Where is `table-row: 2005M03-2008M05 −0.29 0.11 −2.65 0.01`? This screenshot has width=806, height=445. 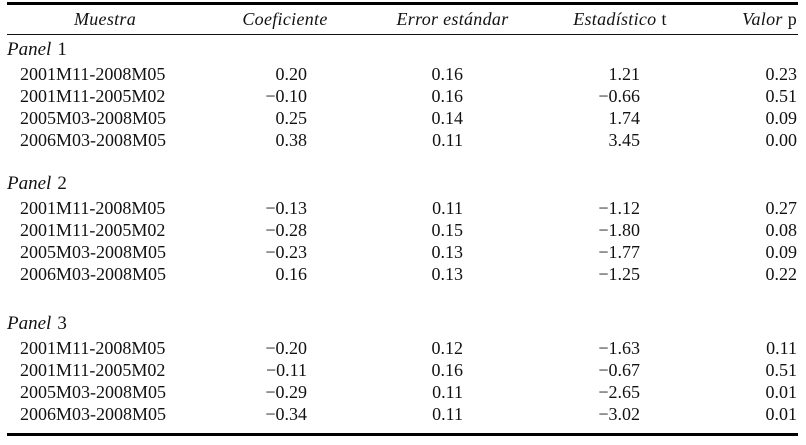 table-row: 2005M03-2008M05 −0.29 0.11 −2.65 0.01 is located at coordinates (402, 392).